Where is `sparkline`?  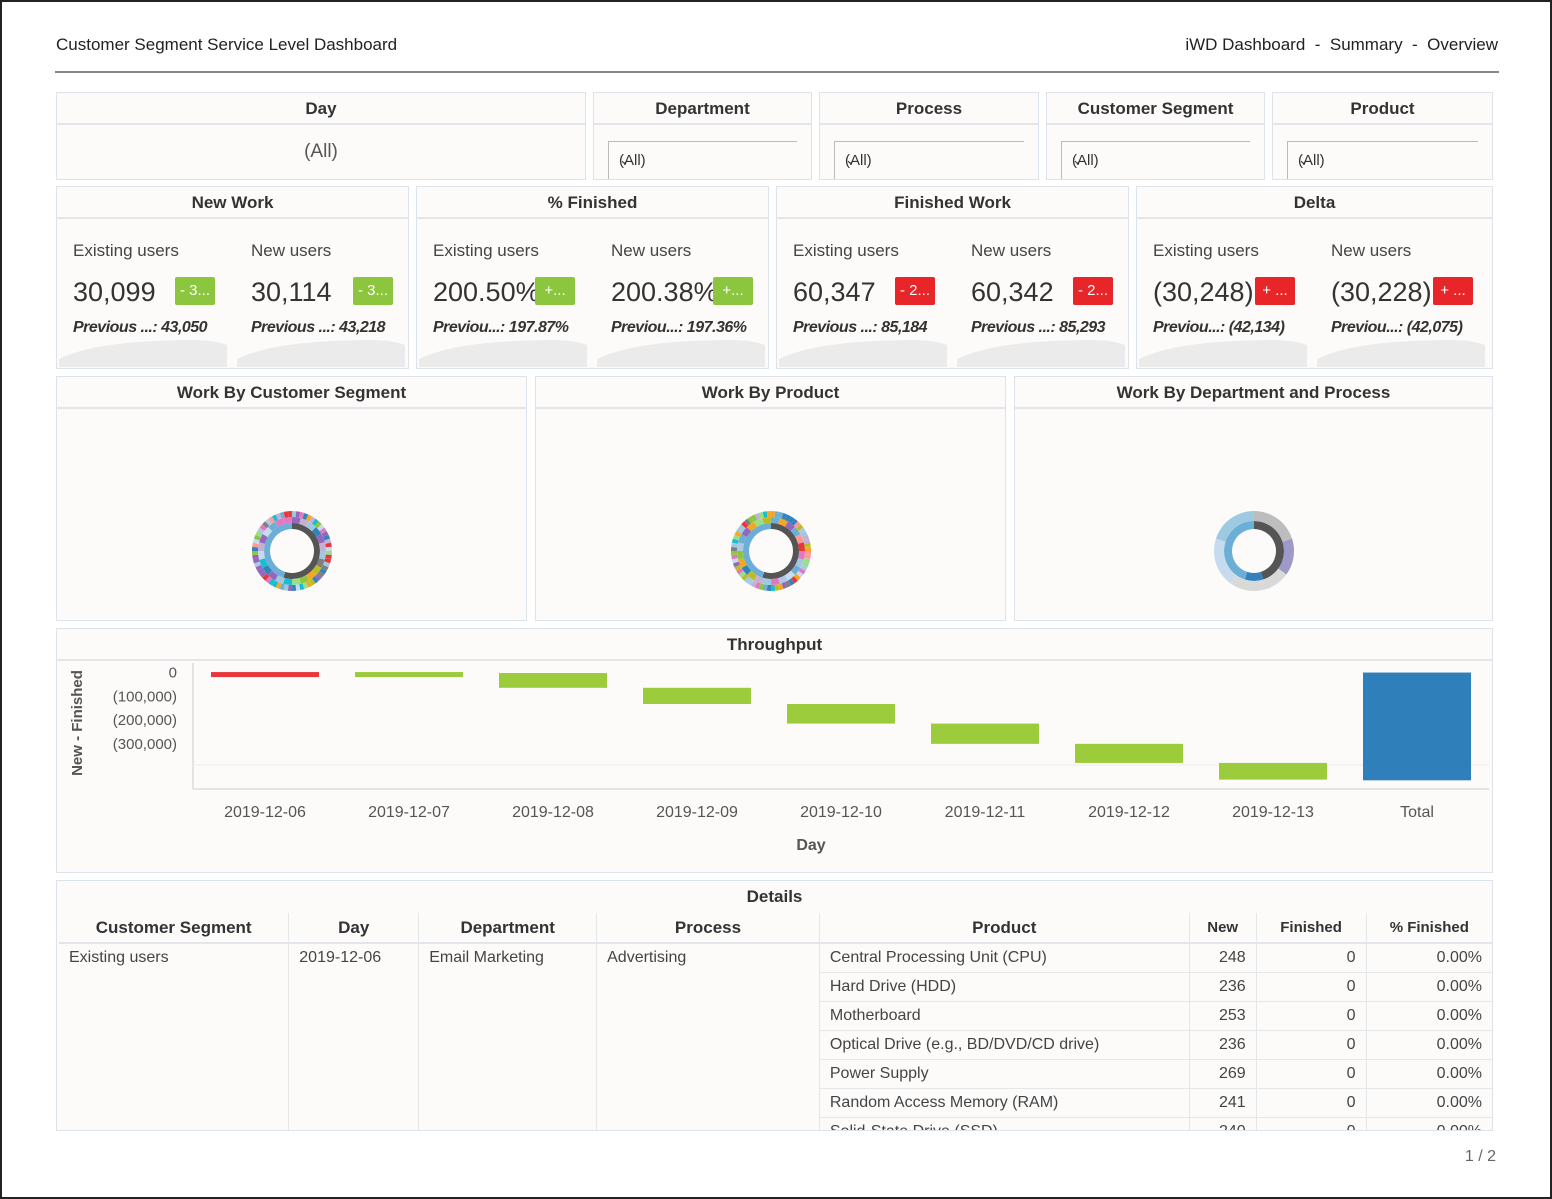 sparkline is located at coordinates (1041, 353).